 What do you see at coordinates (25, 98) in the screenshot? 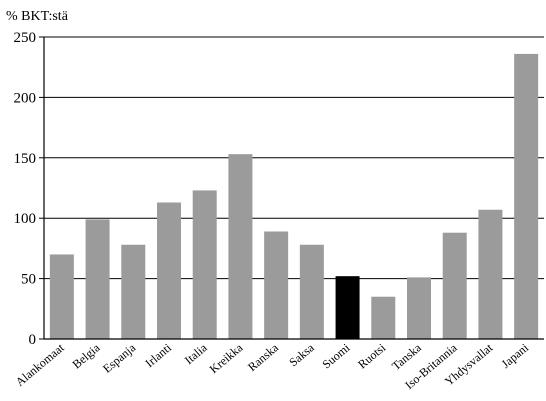
I see `y-tick-label: 200` at bounding box center [25, 98].